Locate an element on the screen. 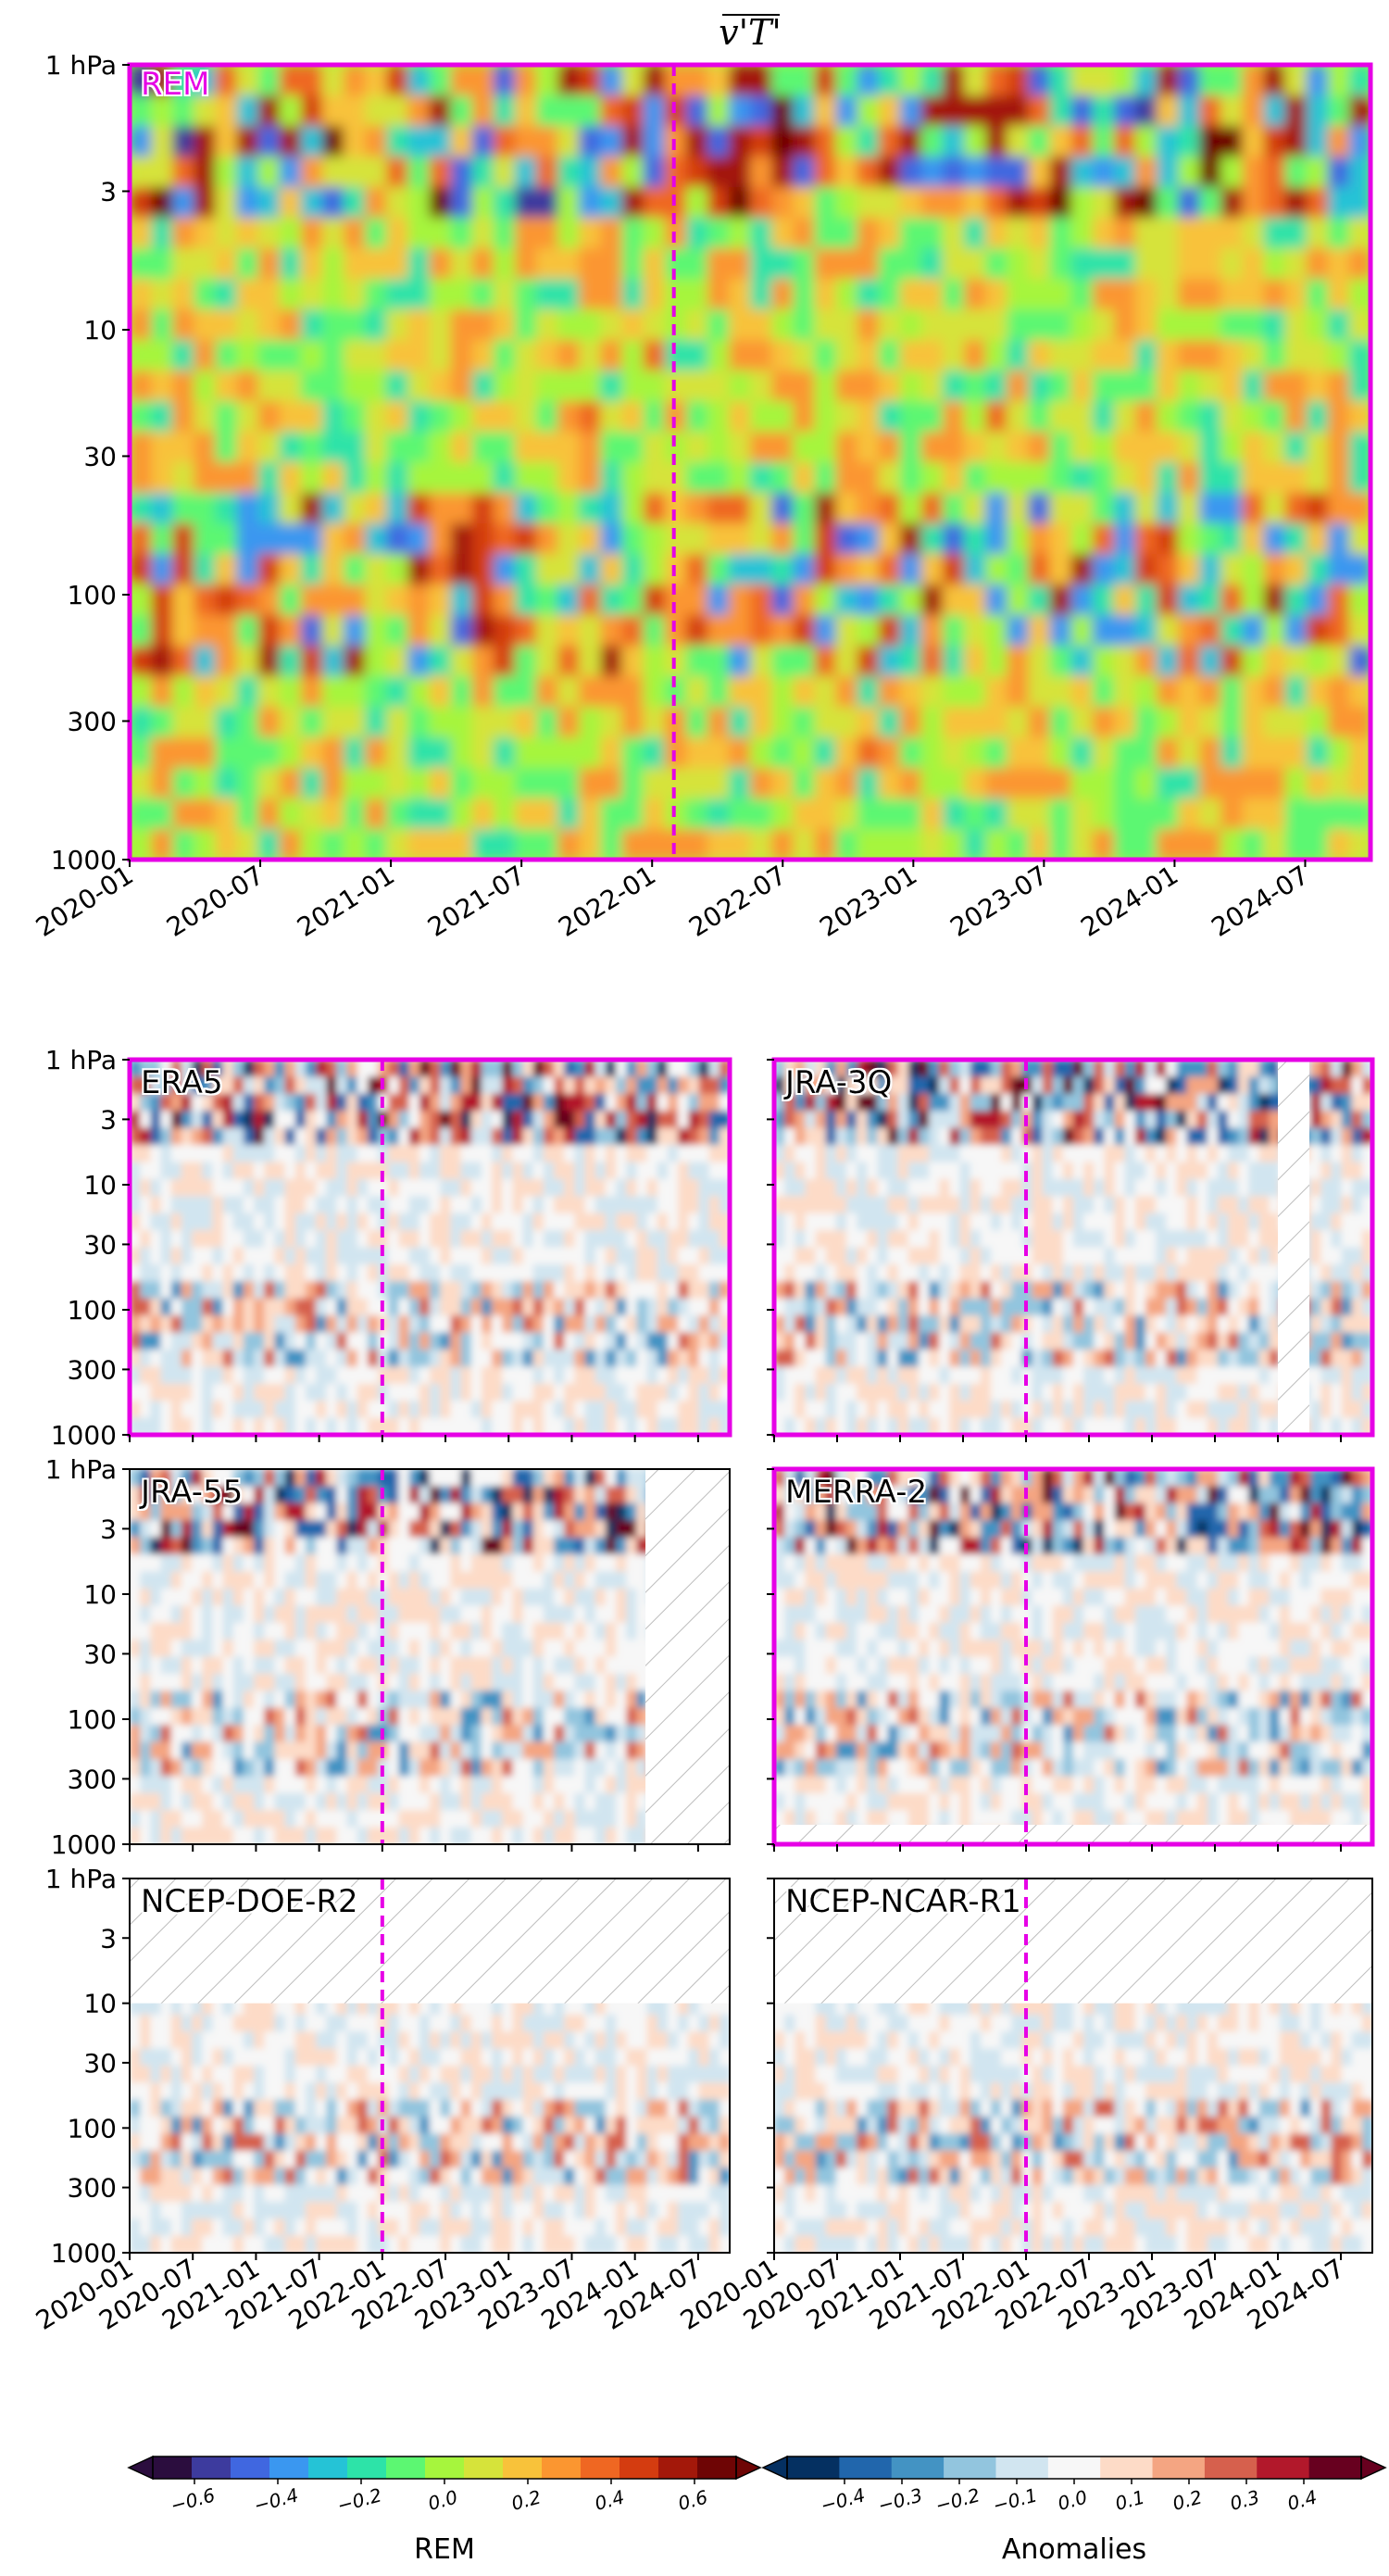 This screenshot has width=1389, height=2576. panel-merra-2: MERRA-2 is located at coordinates (1071, 1659).